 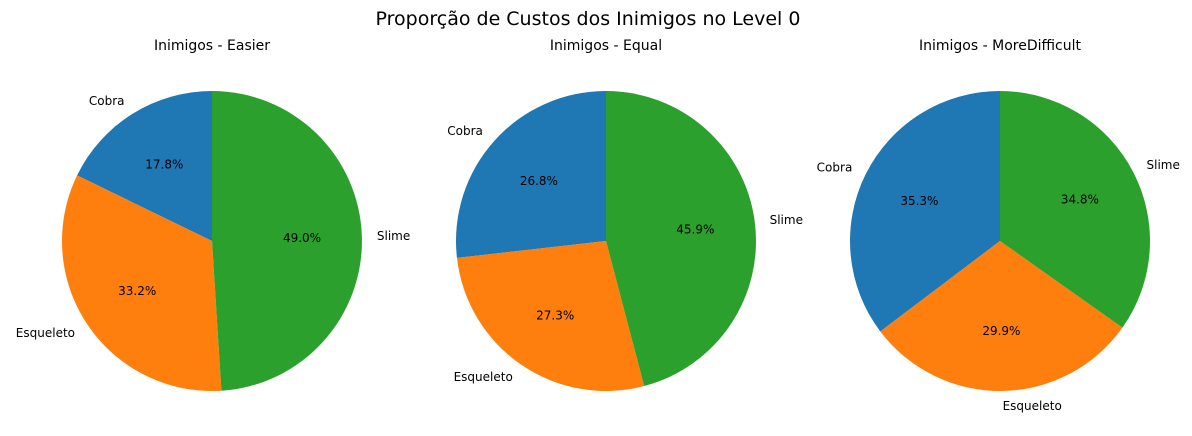 What do you see at coordinates (1163, 165) in the screenshot?
I see `slice-label-moredifficult-slime: Slime` at bounding box center [1163, 165].